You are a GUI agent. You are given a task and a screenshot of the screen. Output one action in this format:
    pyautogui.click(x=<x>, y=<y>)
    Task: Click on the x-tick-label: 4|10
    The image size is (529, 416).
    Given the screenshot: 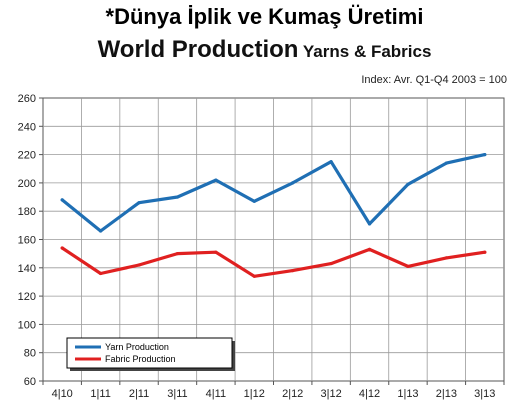 What is the action you would take?
    pyautogui.click(x=62, y=394)
    